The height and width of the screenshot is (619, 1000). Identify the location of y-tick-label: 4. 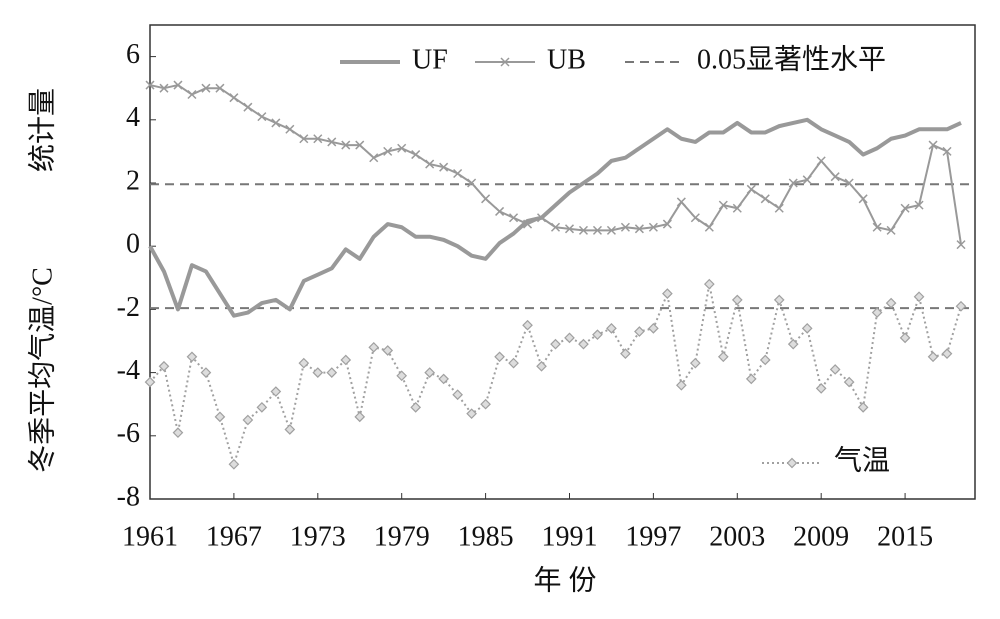
(133, 117).